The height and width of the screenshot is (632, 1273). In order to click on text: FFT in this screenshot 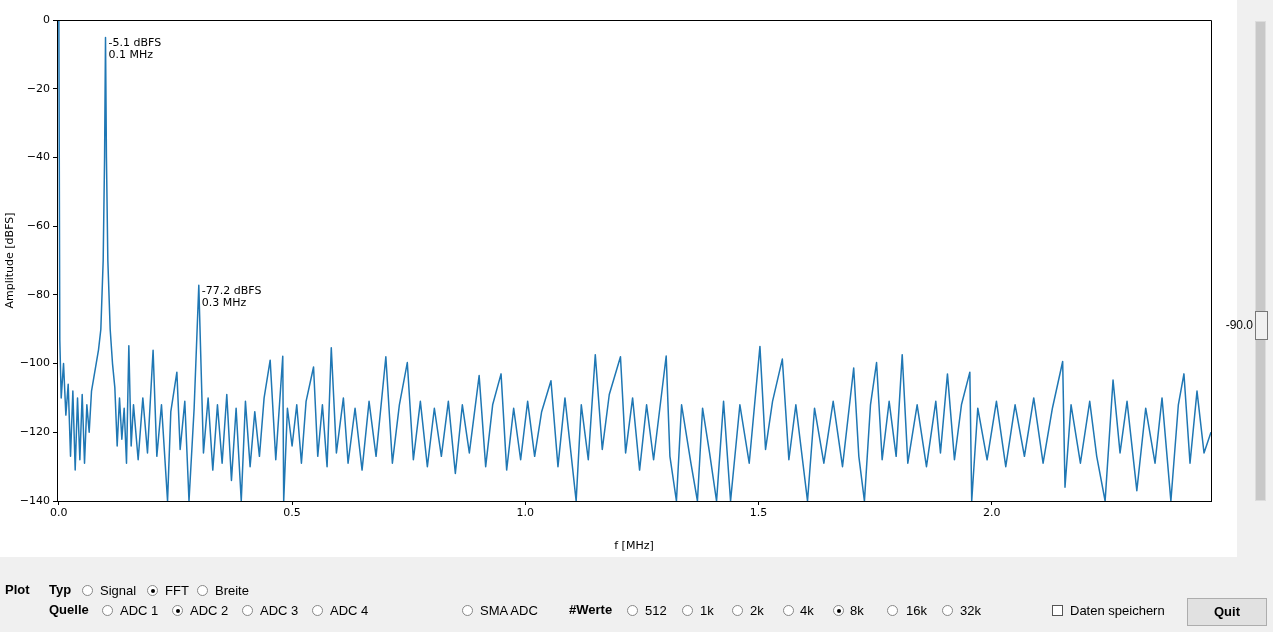, I will do `click(177, 591)`.